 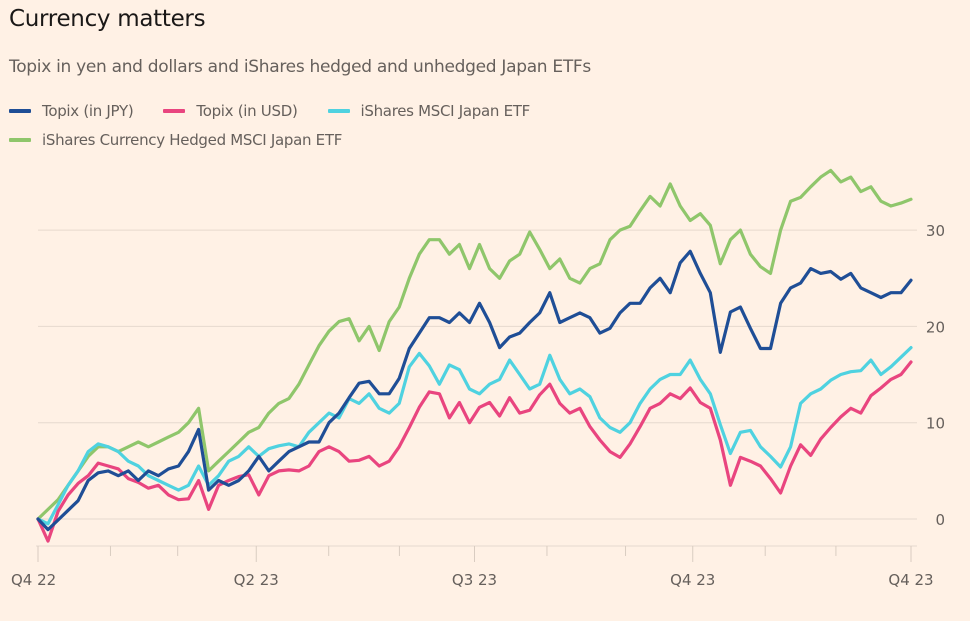 I want to click on x-tick-label: Q2 23, so click(x=256, y=580).